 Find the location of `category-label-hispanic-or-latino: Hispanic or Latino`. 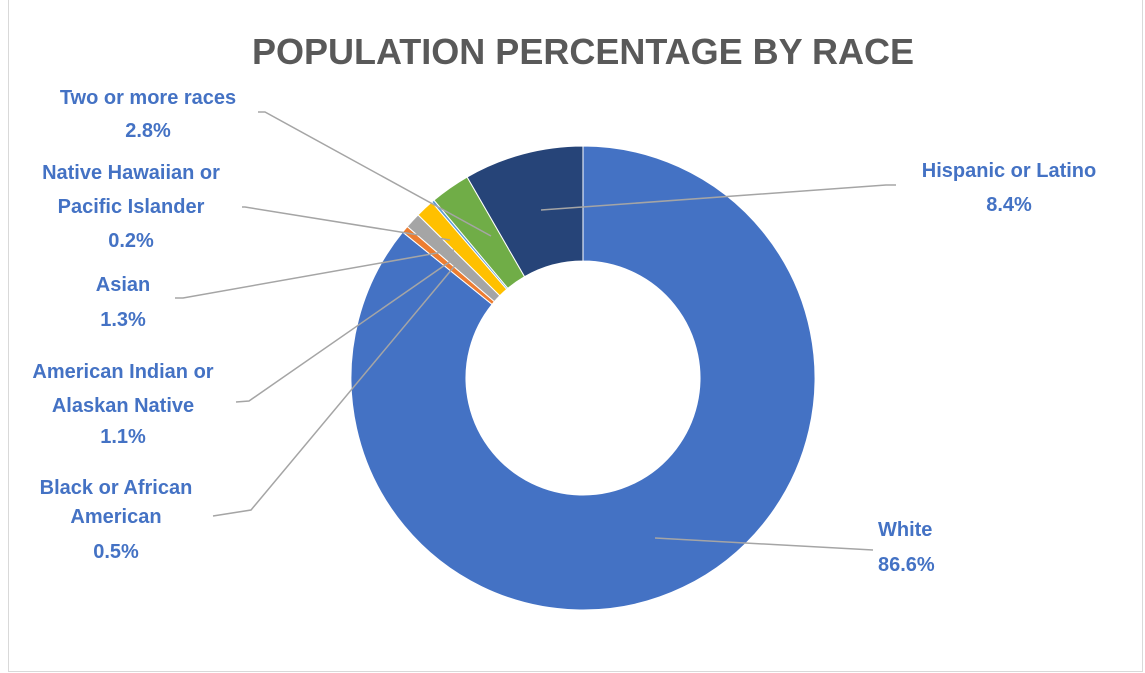

category-label-hispanic-or-latino: Hispanic or Latino is located at coordinates (1009, 171).